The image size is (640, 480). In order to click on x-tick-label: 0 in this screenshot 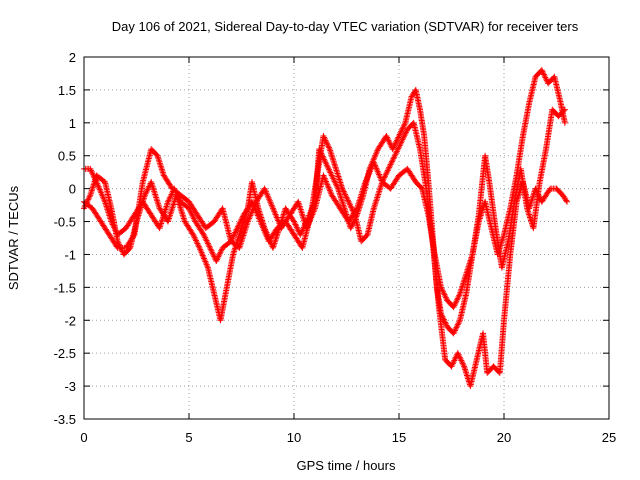, I will do `click(83, 437)`.